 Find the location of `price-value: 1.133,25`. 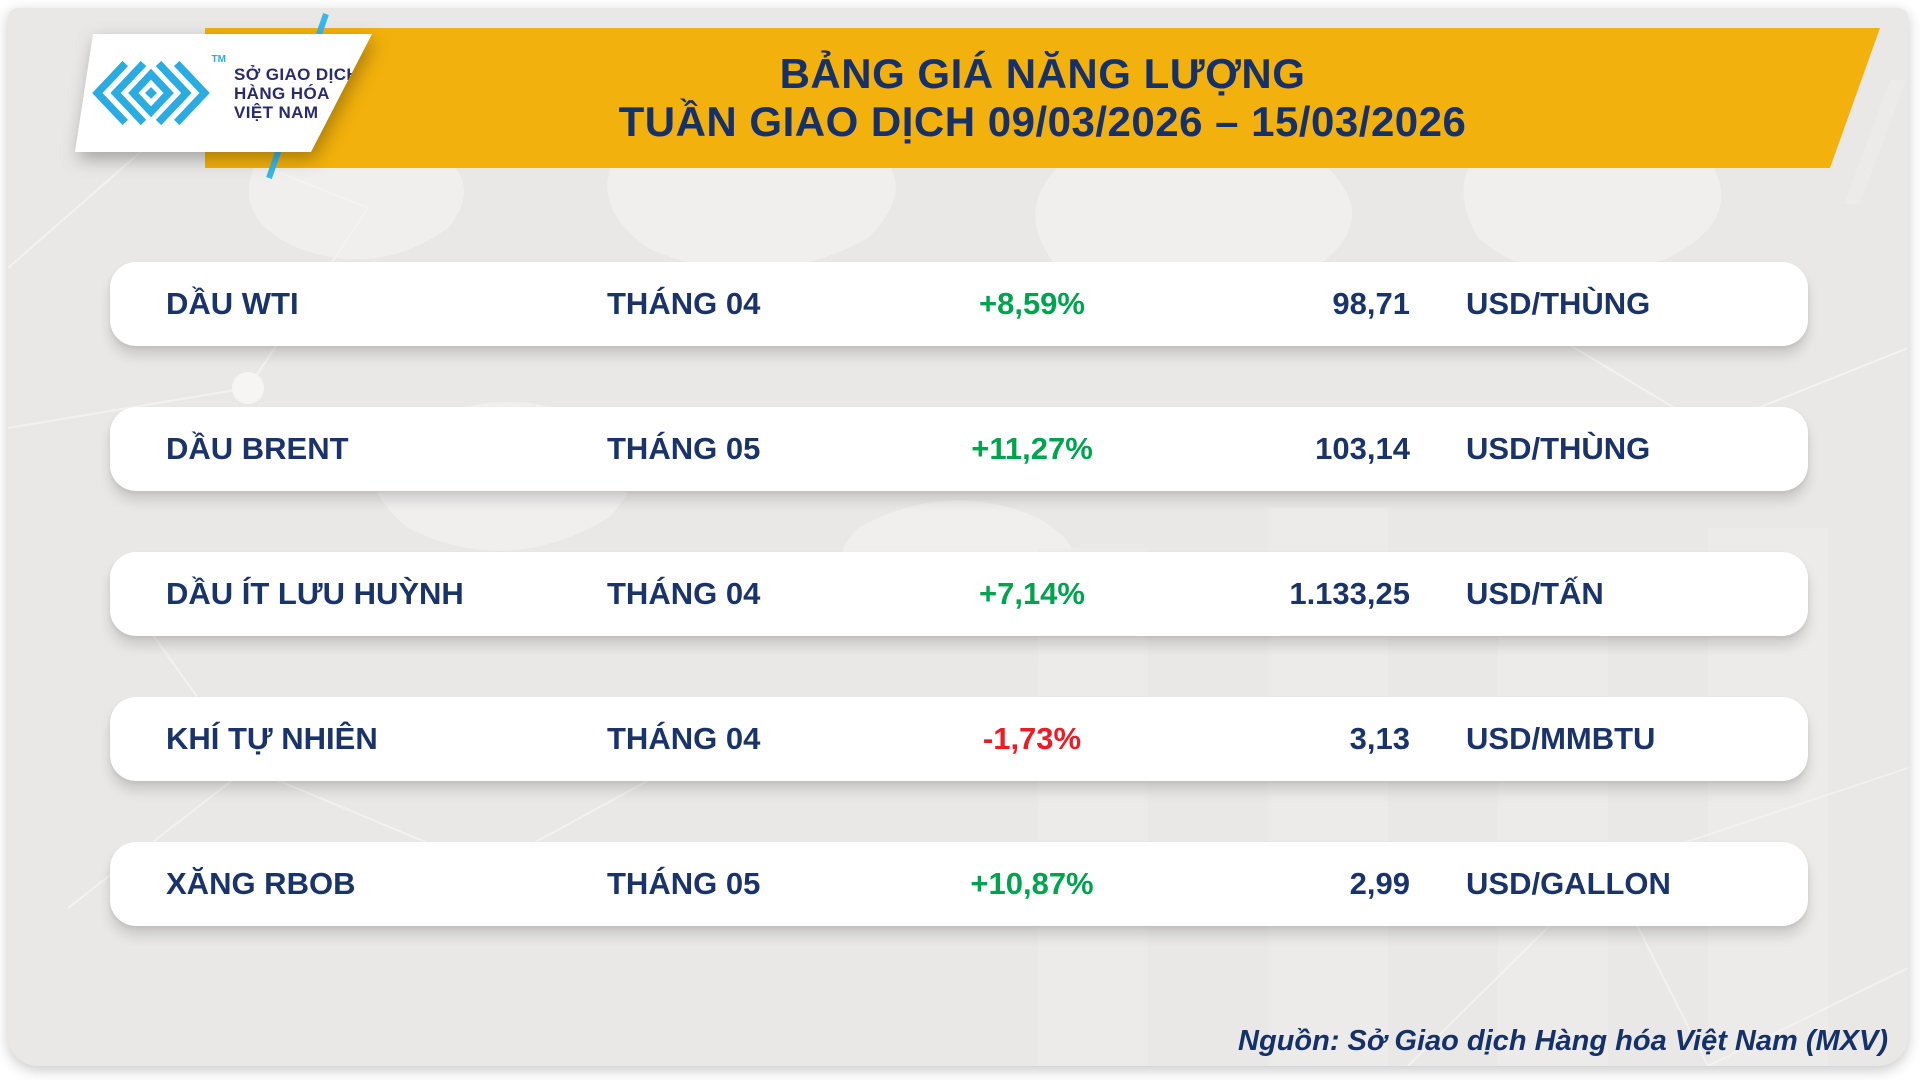

price-value: 1.133,25 is located at coordinates (1349, 593).